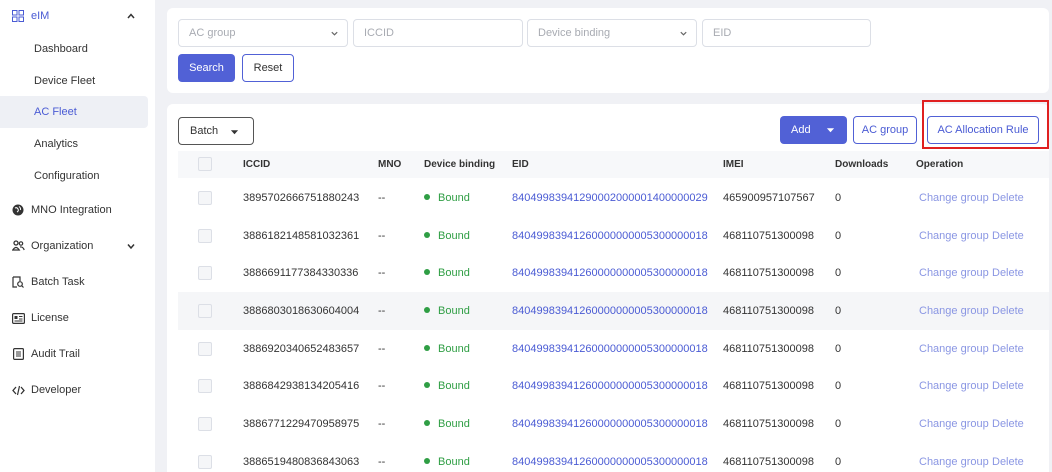  What do you see at coordinates (263, 33) in the screenshot?
I see `ac-group-select: AC group` at bounding box center [263, 33].